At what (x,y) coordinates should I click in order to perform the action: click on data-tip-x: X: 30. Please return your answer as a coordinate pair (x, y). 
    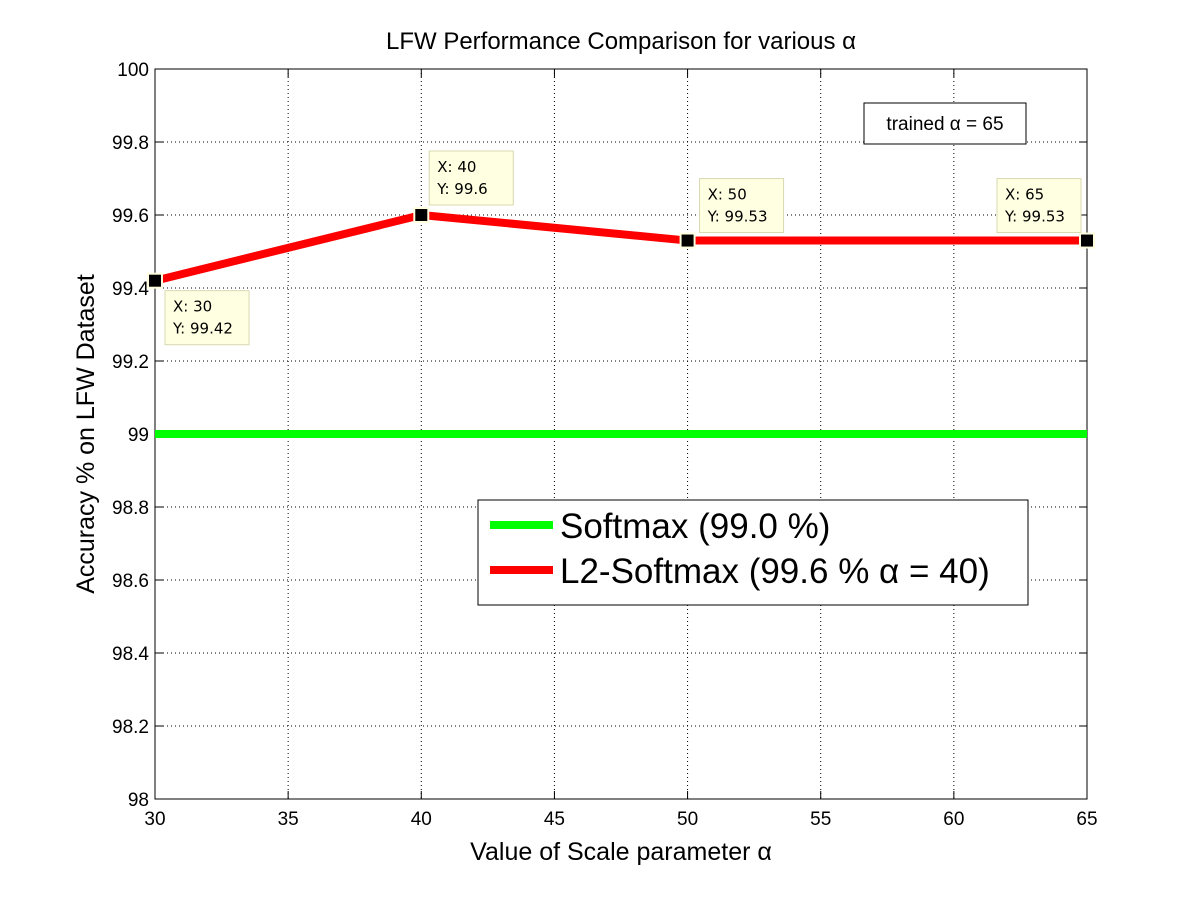
    Looking at the image, I should click on (192, 307).